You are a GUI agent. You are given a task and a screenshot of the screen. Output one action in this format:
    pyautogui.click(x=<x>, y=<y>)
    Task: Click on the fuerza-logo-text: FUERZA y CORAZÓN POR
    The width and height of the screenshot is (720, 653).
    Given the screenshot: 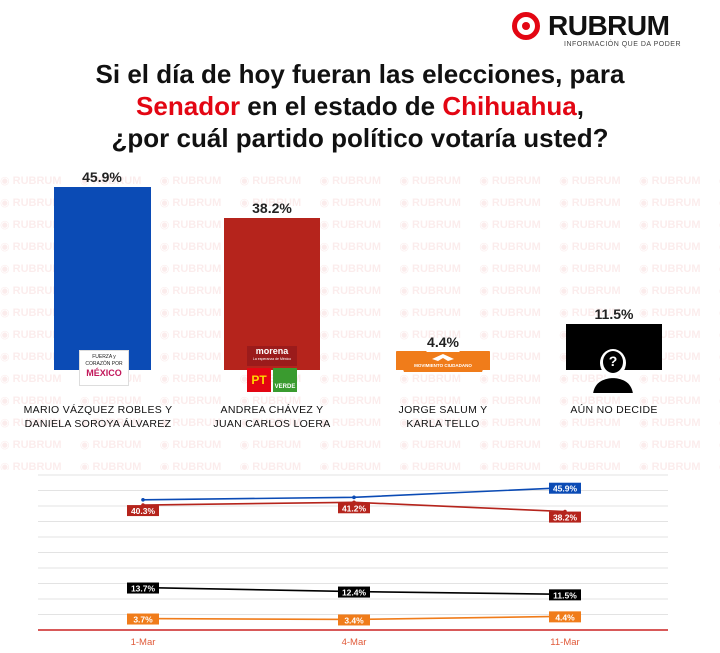 What is the action you would take?
    pyautogui.click(x=104, y=360)
    